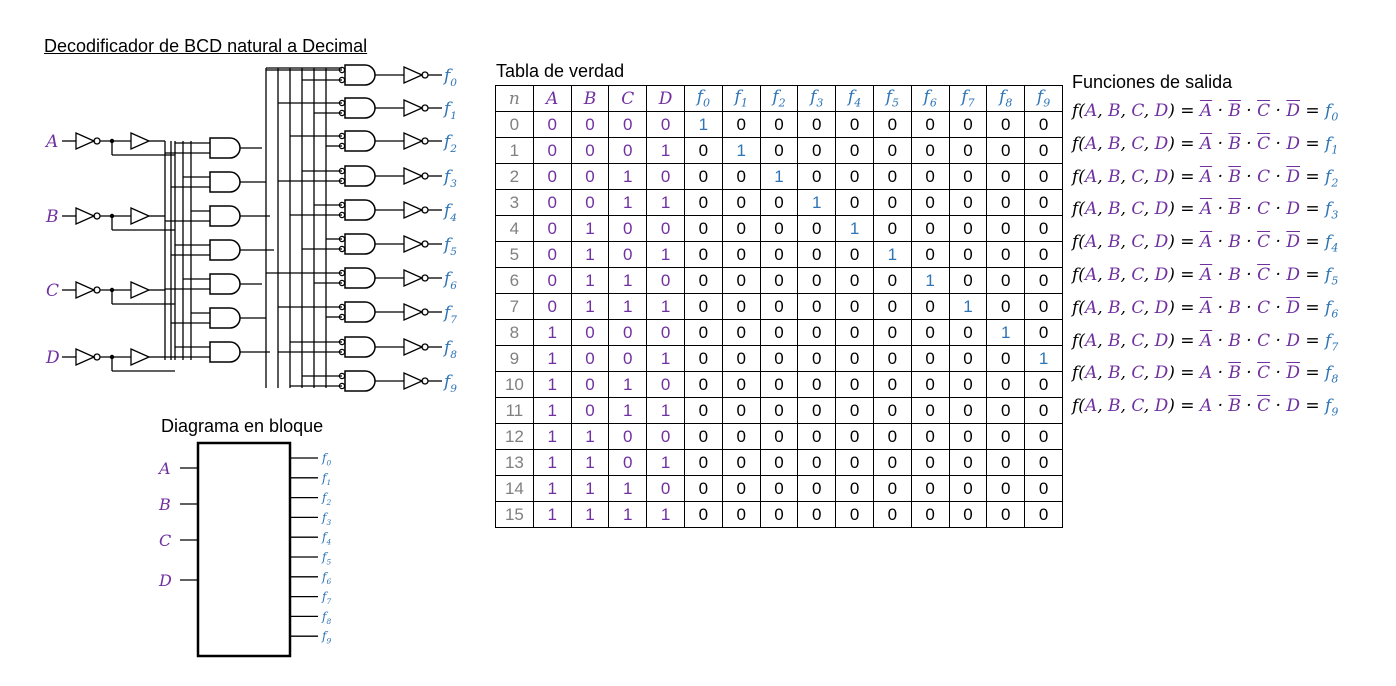 Image resolution: width=1396 pixels, height=686 pixels. Describe the element at coordinates (413, 347) in the screenshot. I see `output-inverter-8-shape` at that location.